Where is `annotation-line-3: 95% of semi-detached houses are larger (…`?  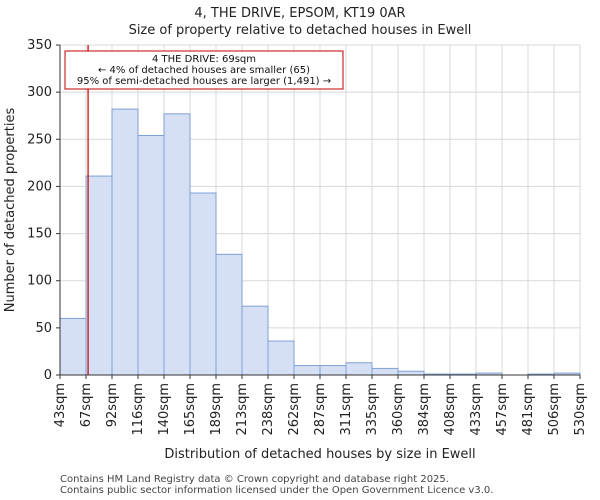 annotation-line-3: 95% of semi-detached houses are larger (… is located at coordinates (204, 81).